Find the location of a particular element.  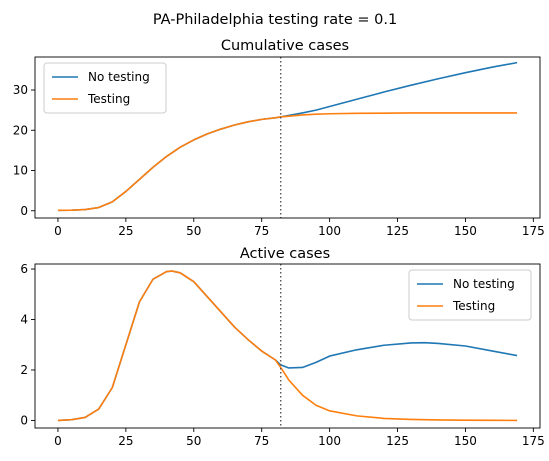

y-tick-label: 30 is located at coordinates (20, 90).